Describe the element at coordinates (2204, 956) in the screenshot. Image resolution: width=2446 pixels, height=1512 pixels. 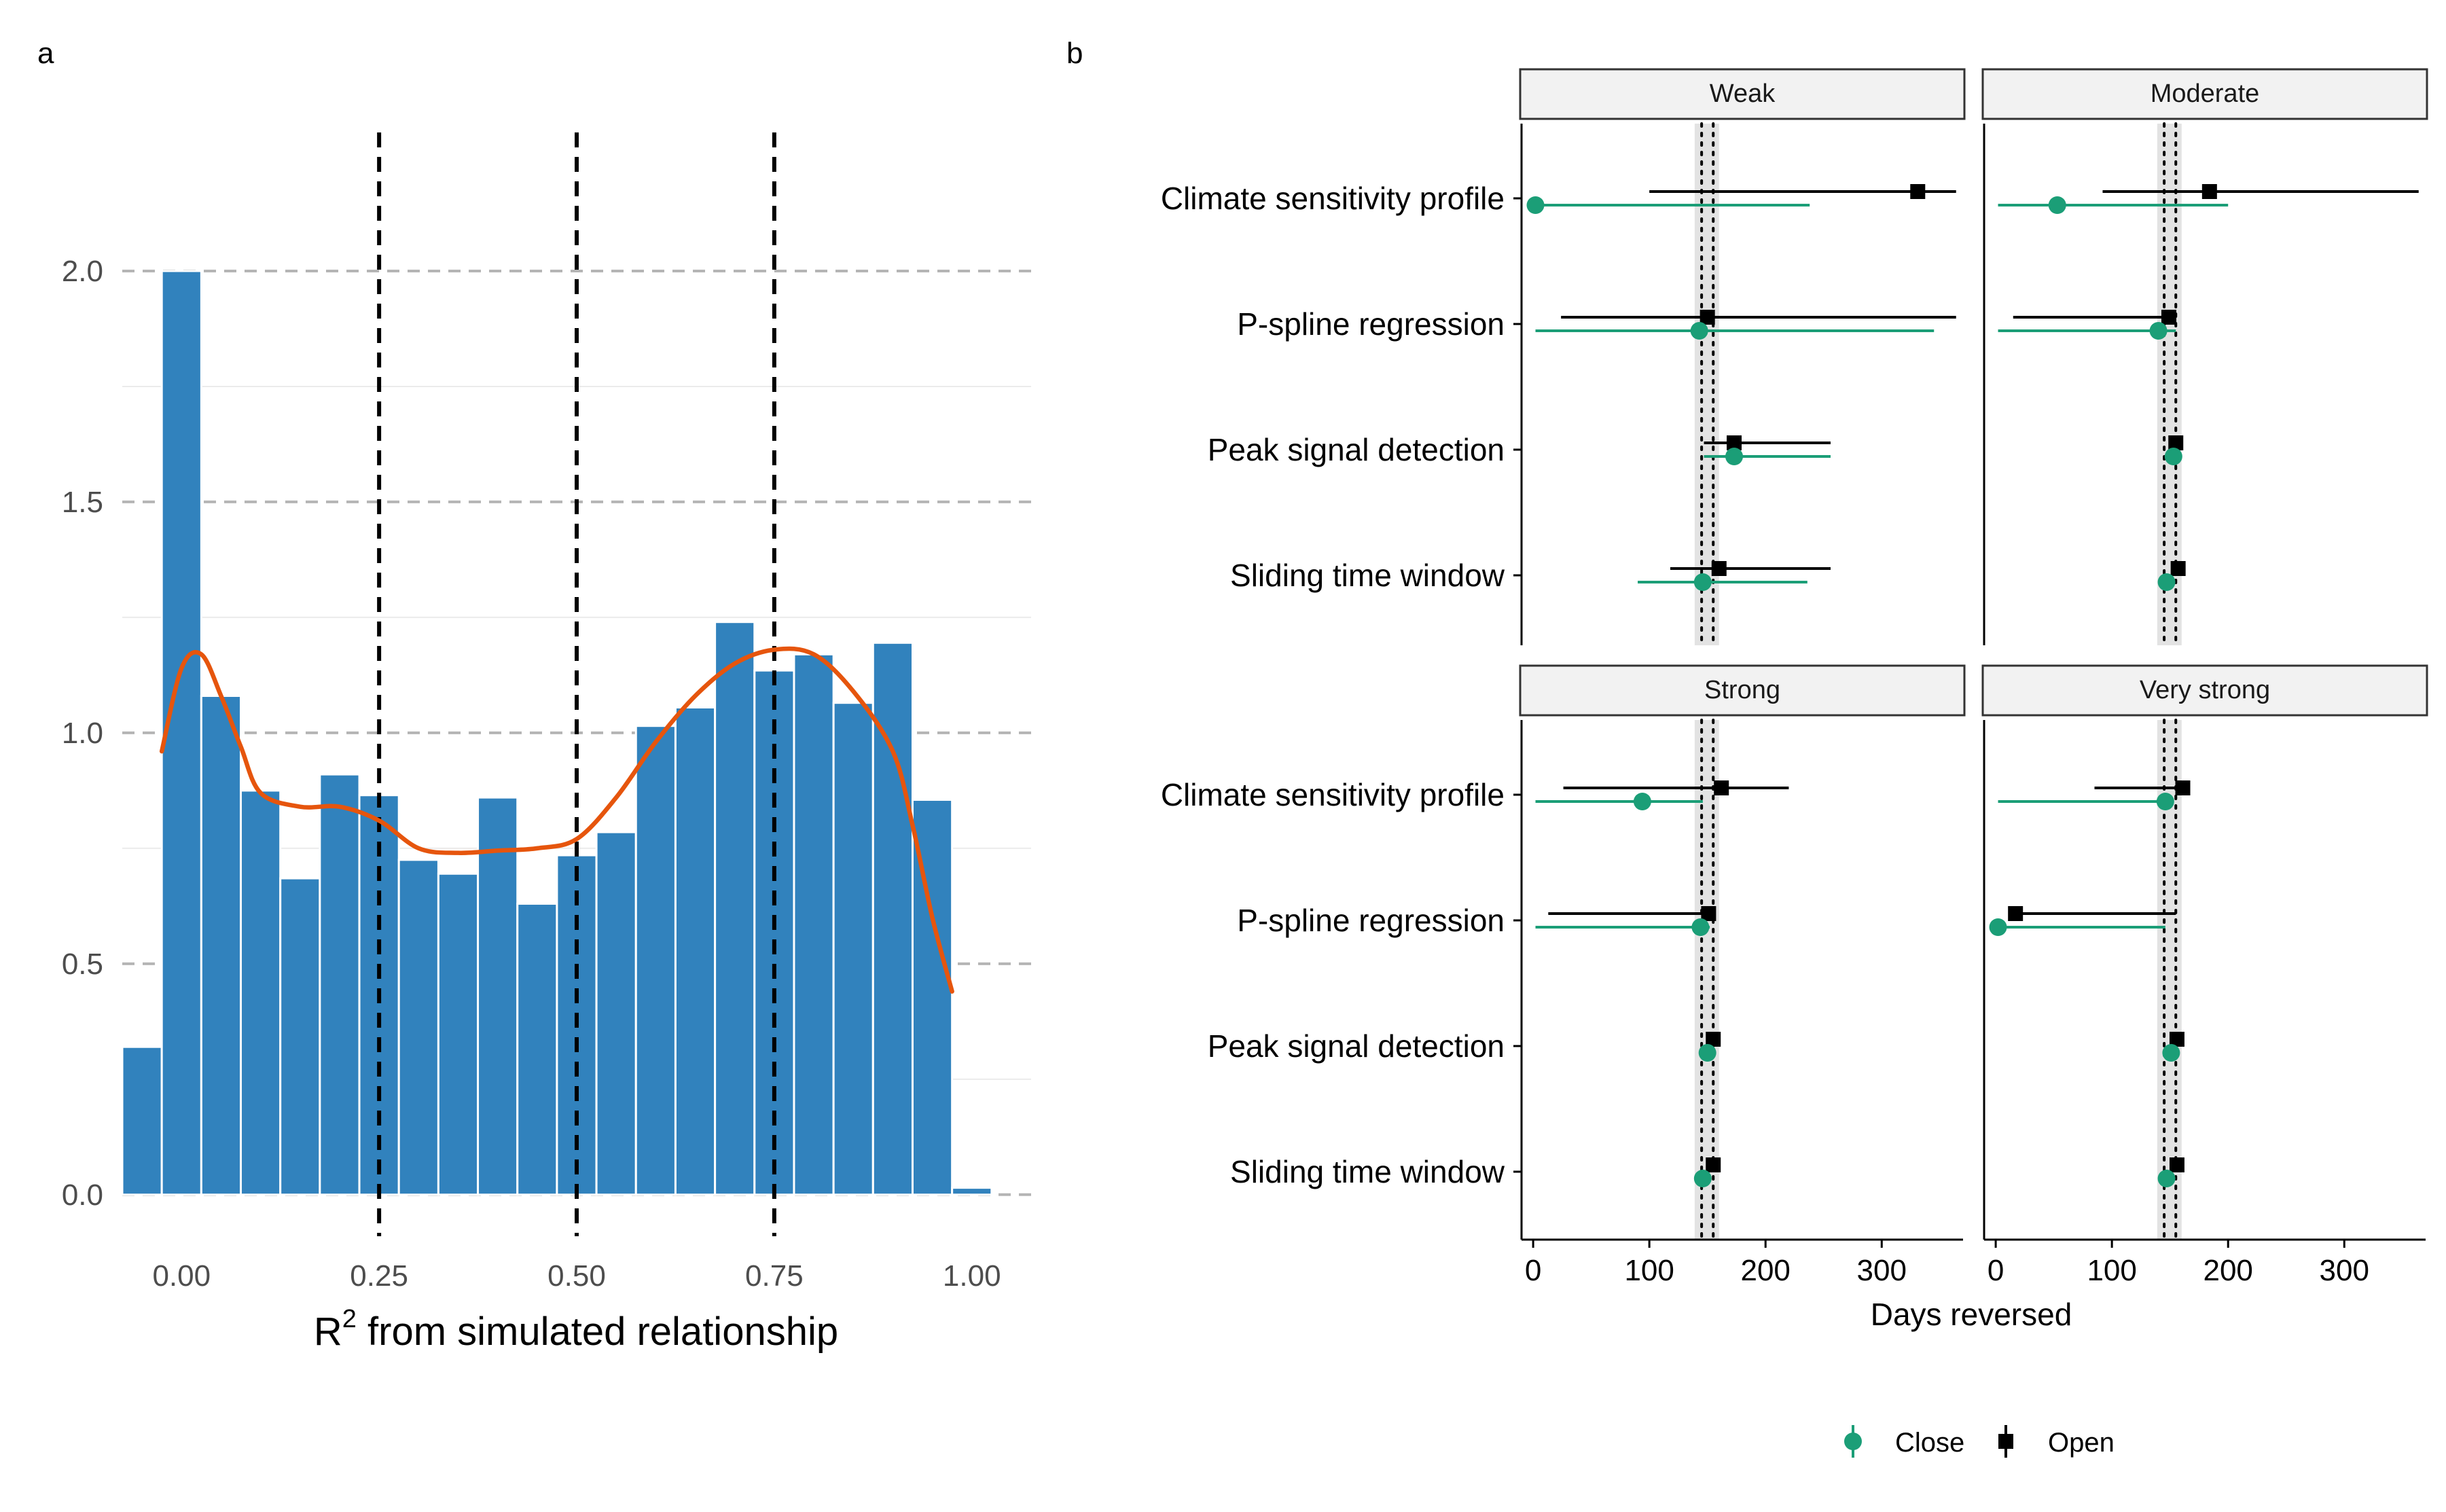
I see `b-facet-very-strong: Very strong` at that location.